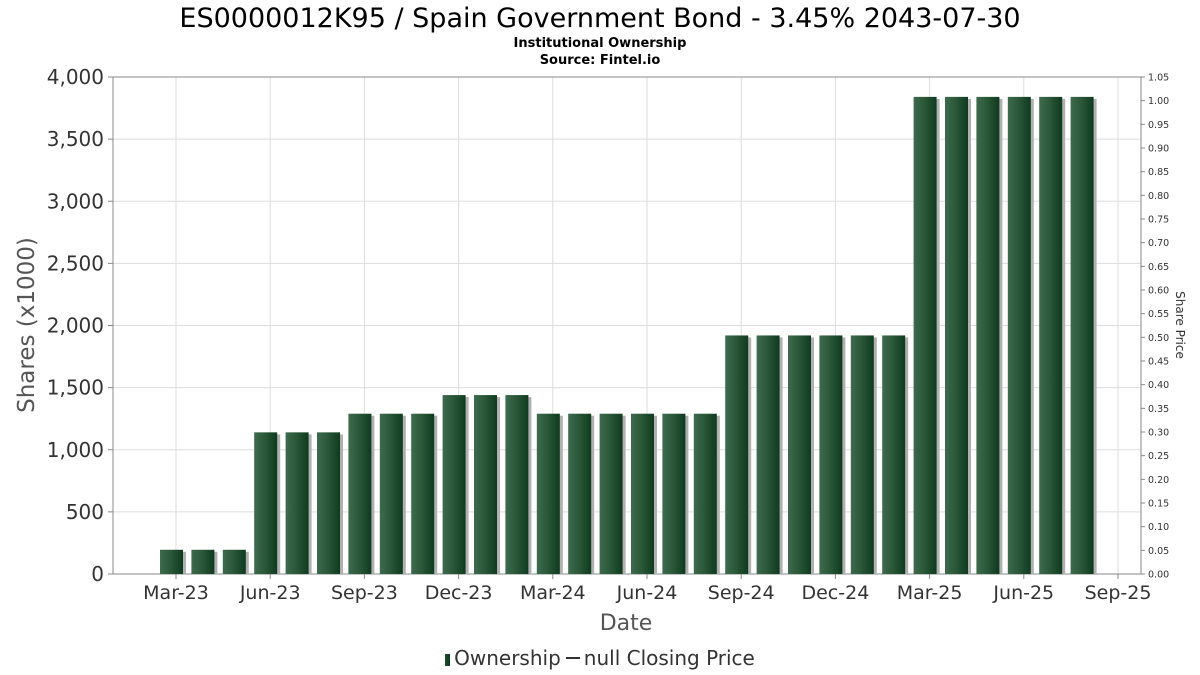 This screenshot has width=1200, height=675. I want to click on y-tick-label: 0, so click(97, 574).